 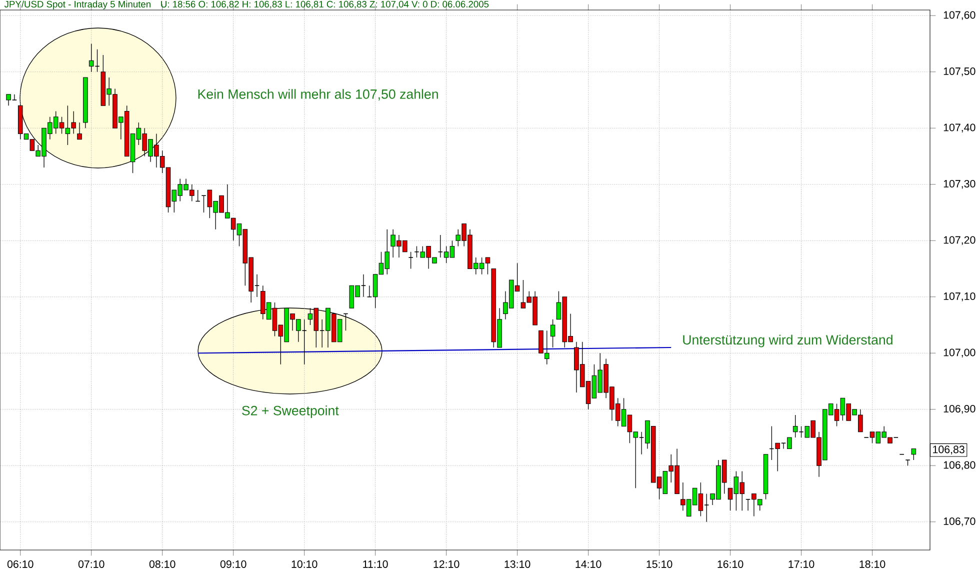 What do you see at coordinates (960, 465) in the screenshot?
I see `y-tick-label: 106,80` at bounding box center [960, 465].